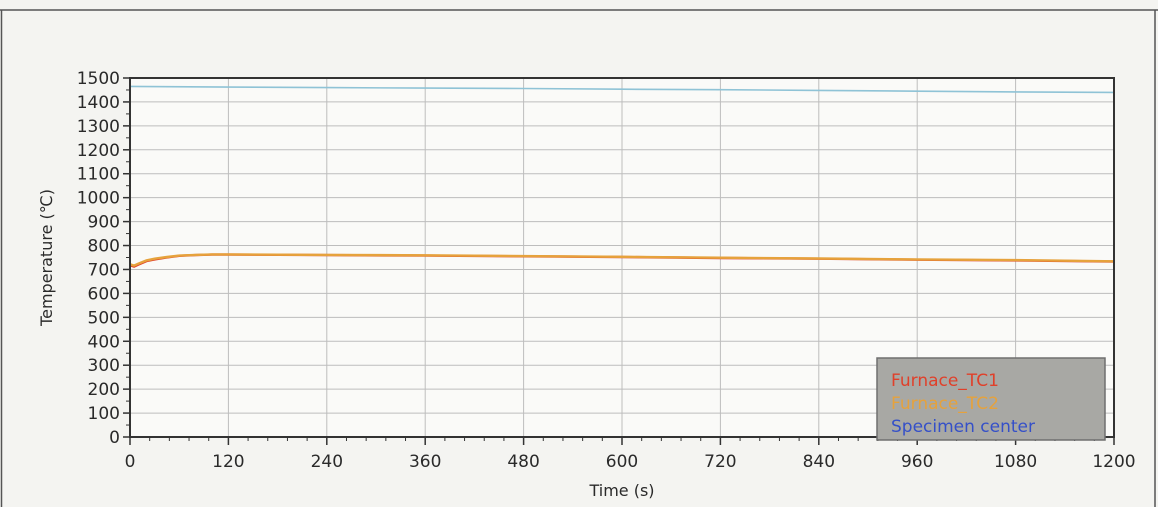 The image size is (1158, 507). I want to click on legend-box, so click(991, 399).